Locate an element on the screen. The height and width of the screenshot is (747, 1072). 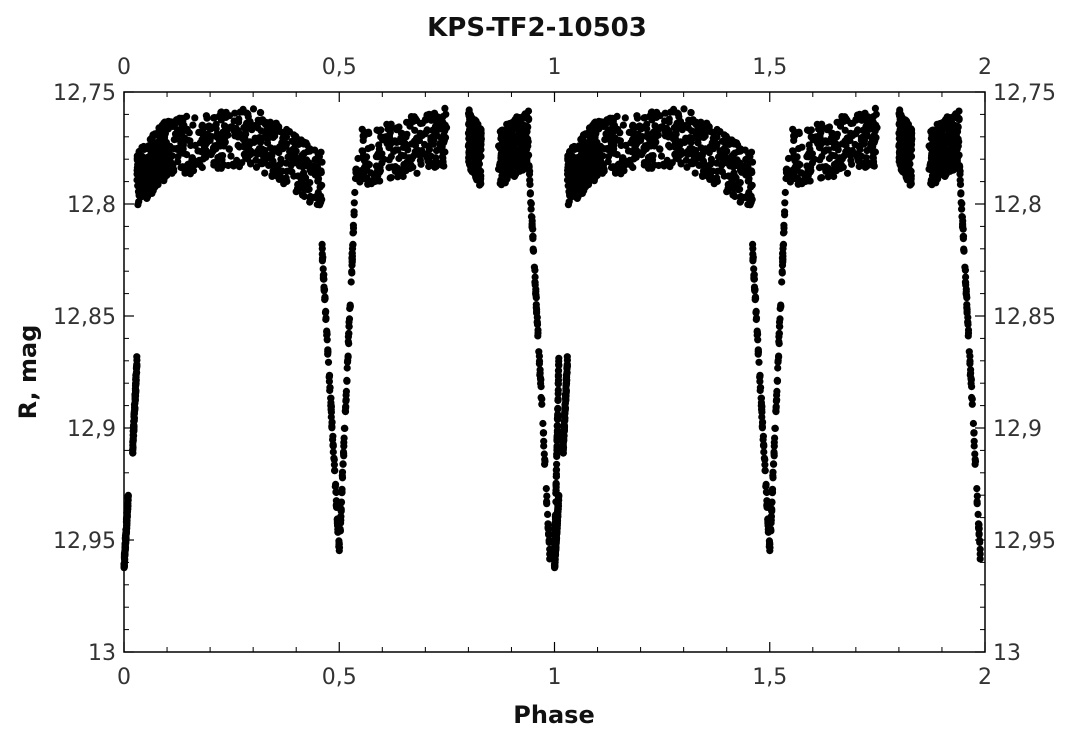
x-tick-label-bottom: 0,5 is located at coordinates (339, 677).